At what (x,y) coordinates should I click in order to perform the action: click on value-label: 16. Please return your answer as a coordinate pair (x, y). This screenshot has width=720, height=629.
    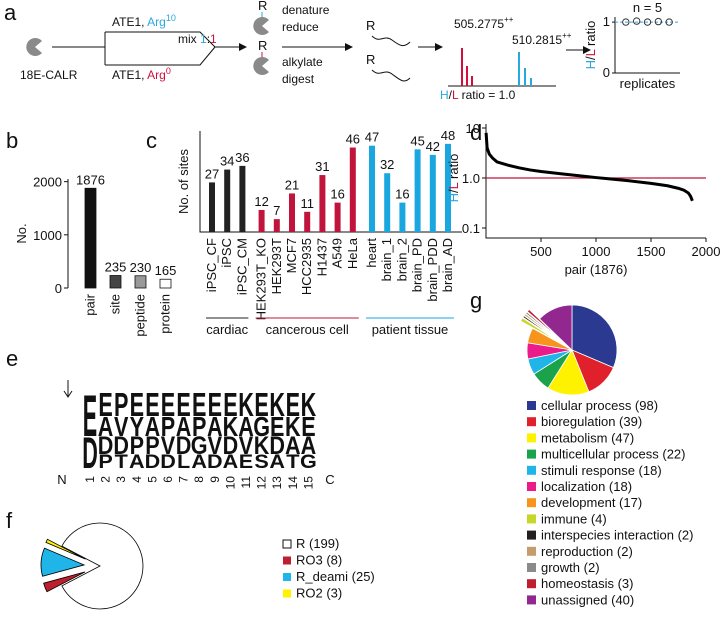
    Looking at the image, I should click on (337, 194).